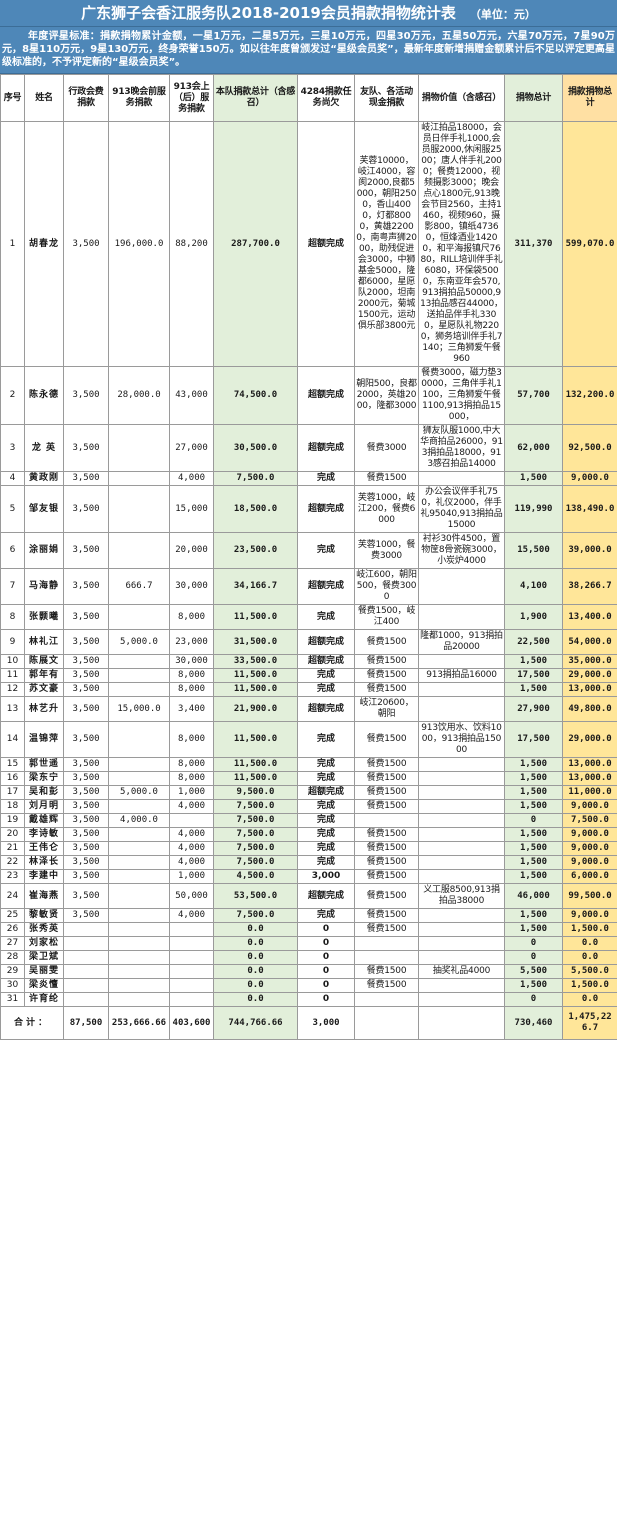 The height and width of the screenshot is (1525, 617). What do you see at coordinates (12, 929) in the screenshot?
I see `cell-index: 26` at bounding box center [12, 929].